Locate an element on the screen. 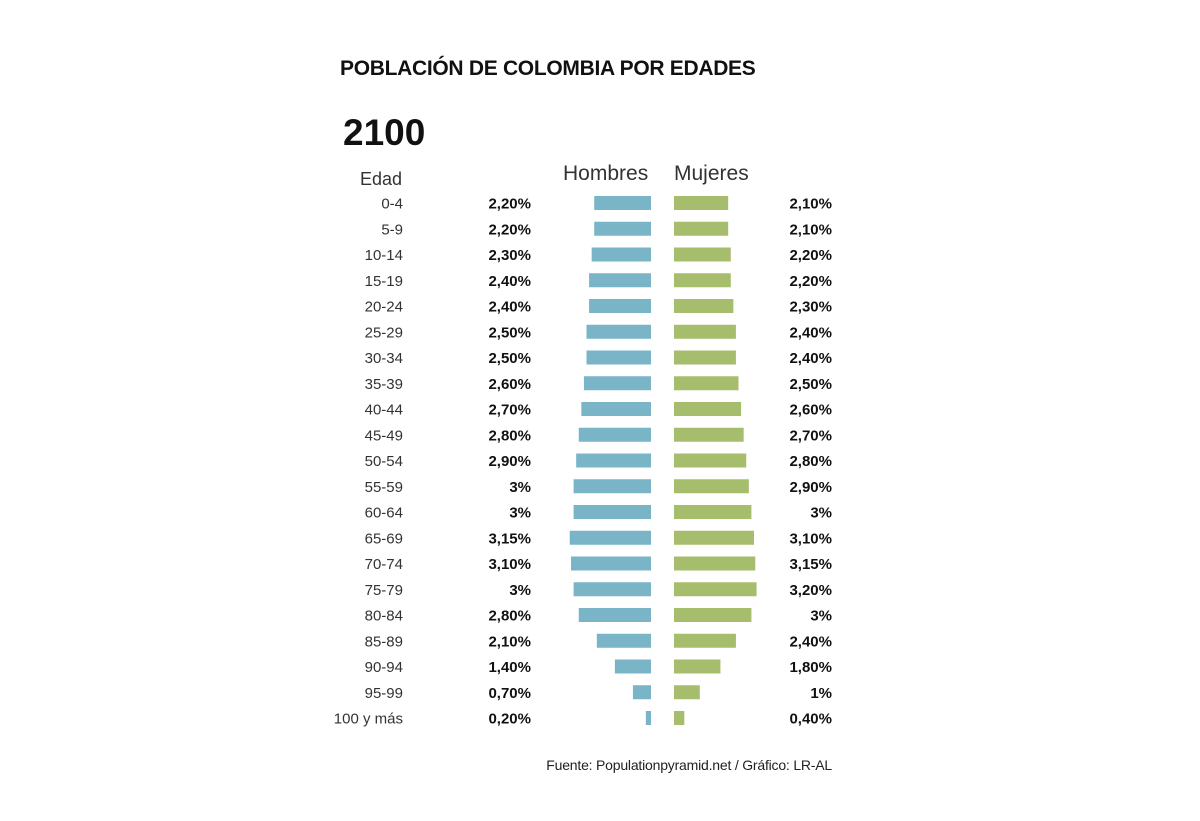 Image resolution: width=1200 pixels, height=821 pixels. age-group-label: 50-54 is located at coordinates (384, 461).